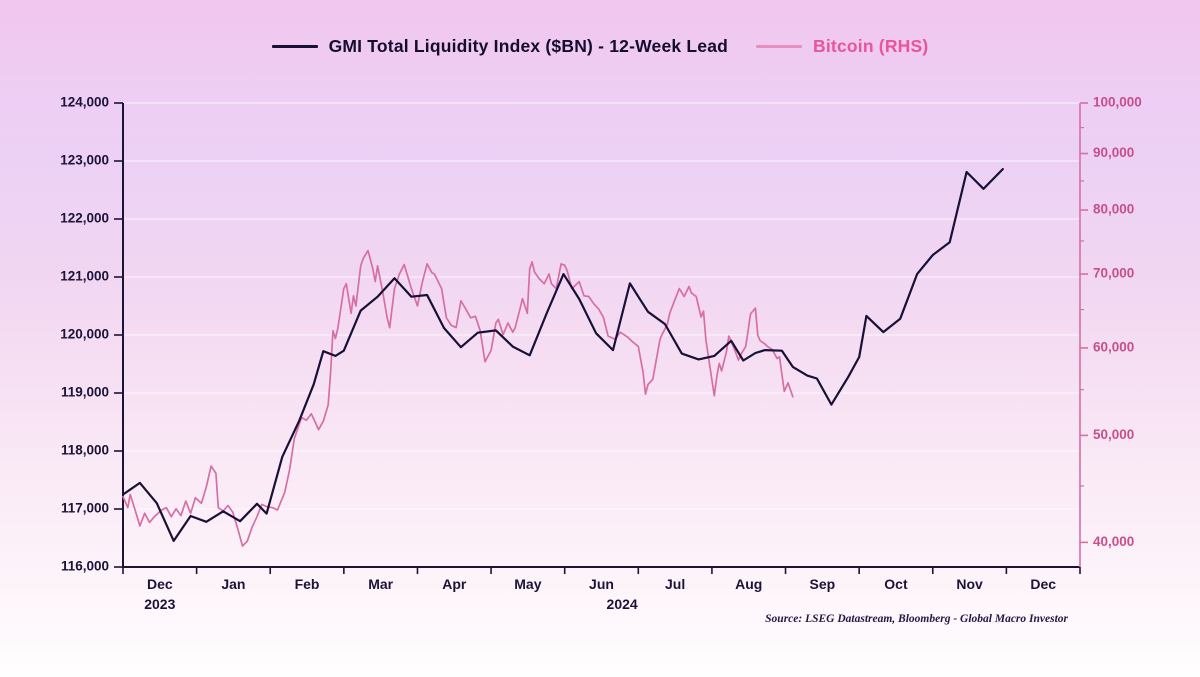  What do you see at coordinates (601, 584) in the screenshot?
I see `month-label: Jun` at bounding box center [601, 584].